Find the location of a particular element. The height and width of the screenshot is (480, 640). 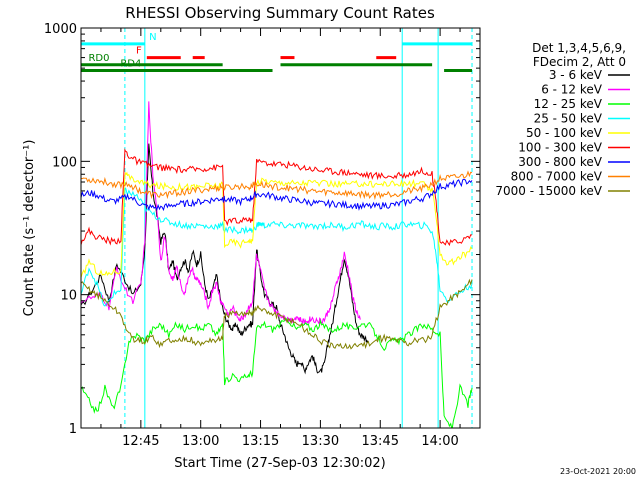

y-tick-label: 1 is located at coordinates (73, 429).